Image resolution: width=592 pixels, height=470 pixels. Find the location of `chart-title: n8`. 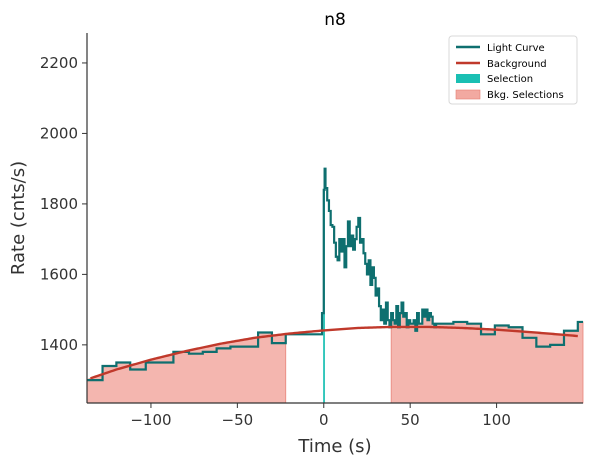

chart-title: n8 is located at coordinates (335, 20).